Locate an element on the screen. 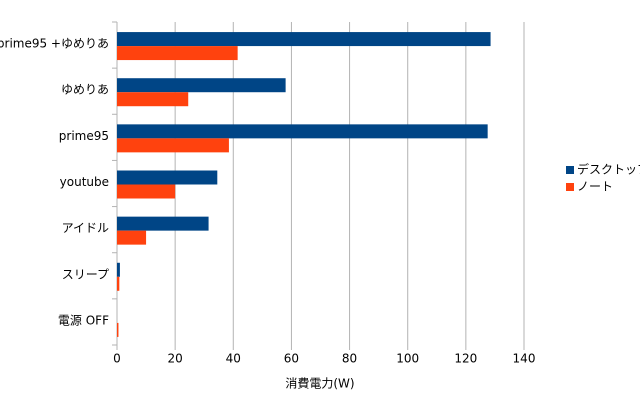 Image resolution: width=640 pixels, height=404 pixels. legend-label: ノート is located at coordinates (595, 187).